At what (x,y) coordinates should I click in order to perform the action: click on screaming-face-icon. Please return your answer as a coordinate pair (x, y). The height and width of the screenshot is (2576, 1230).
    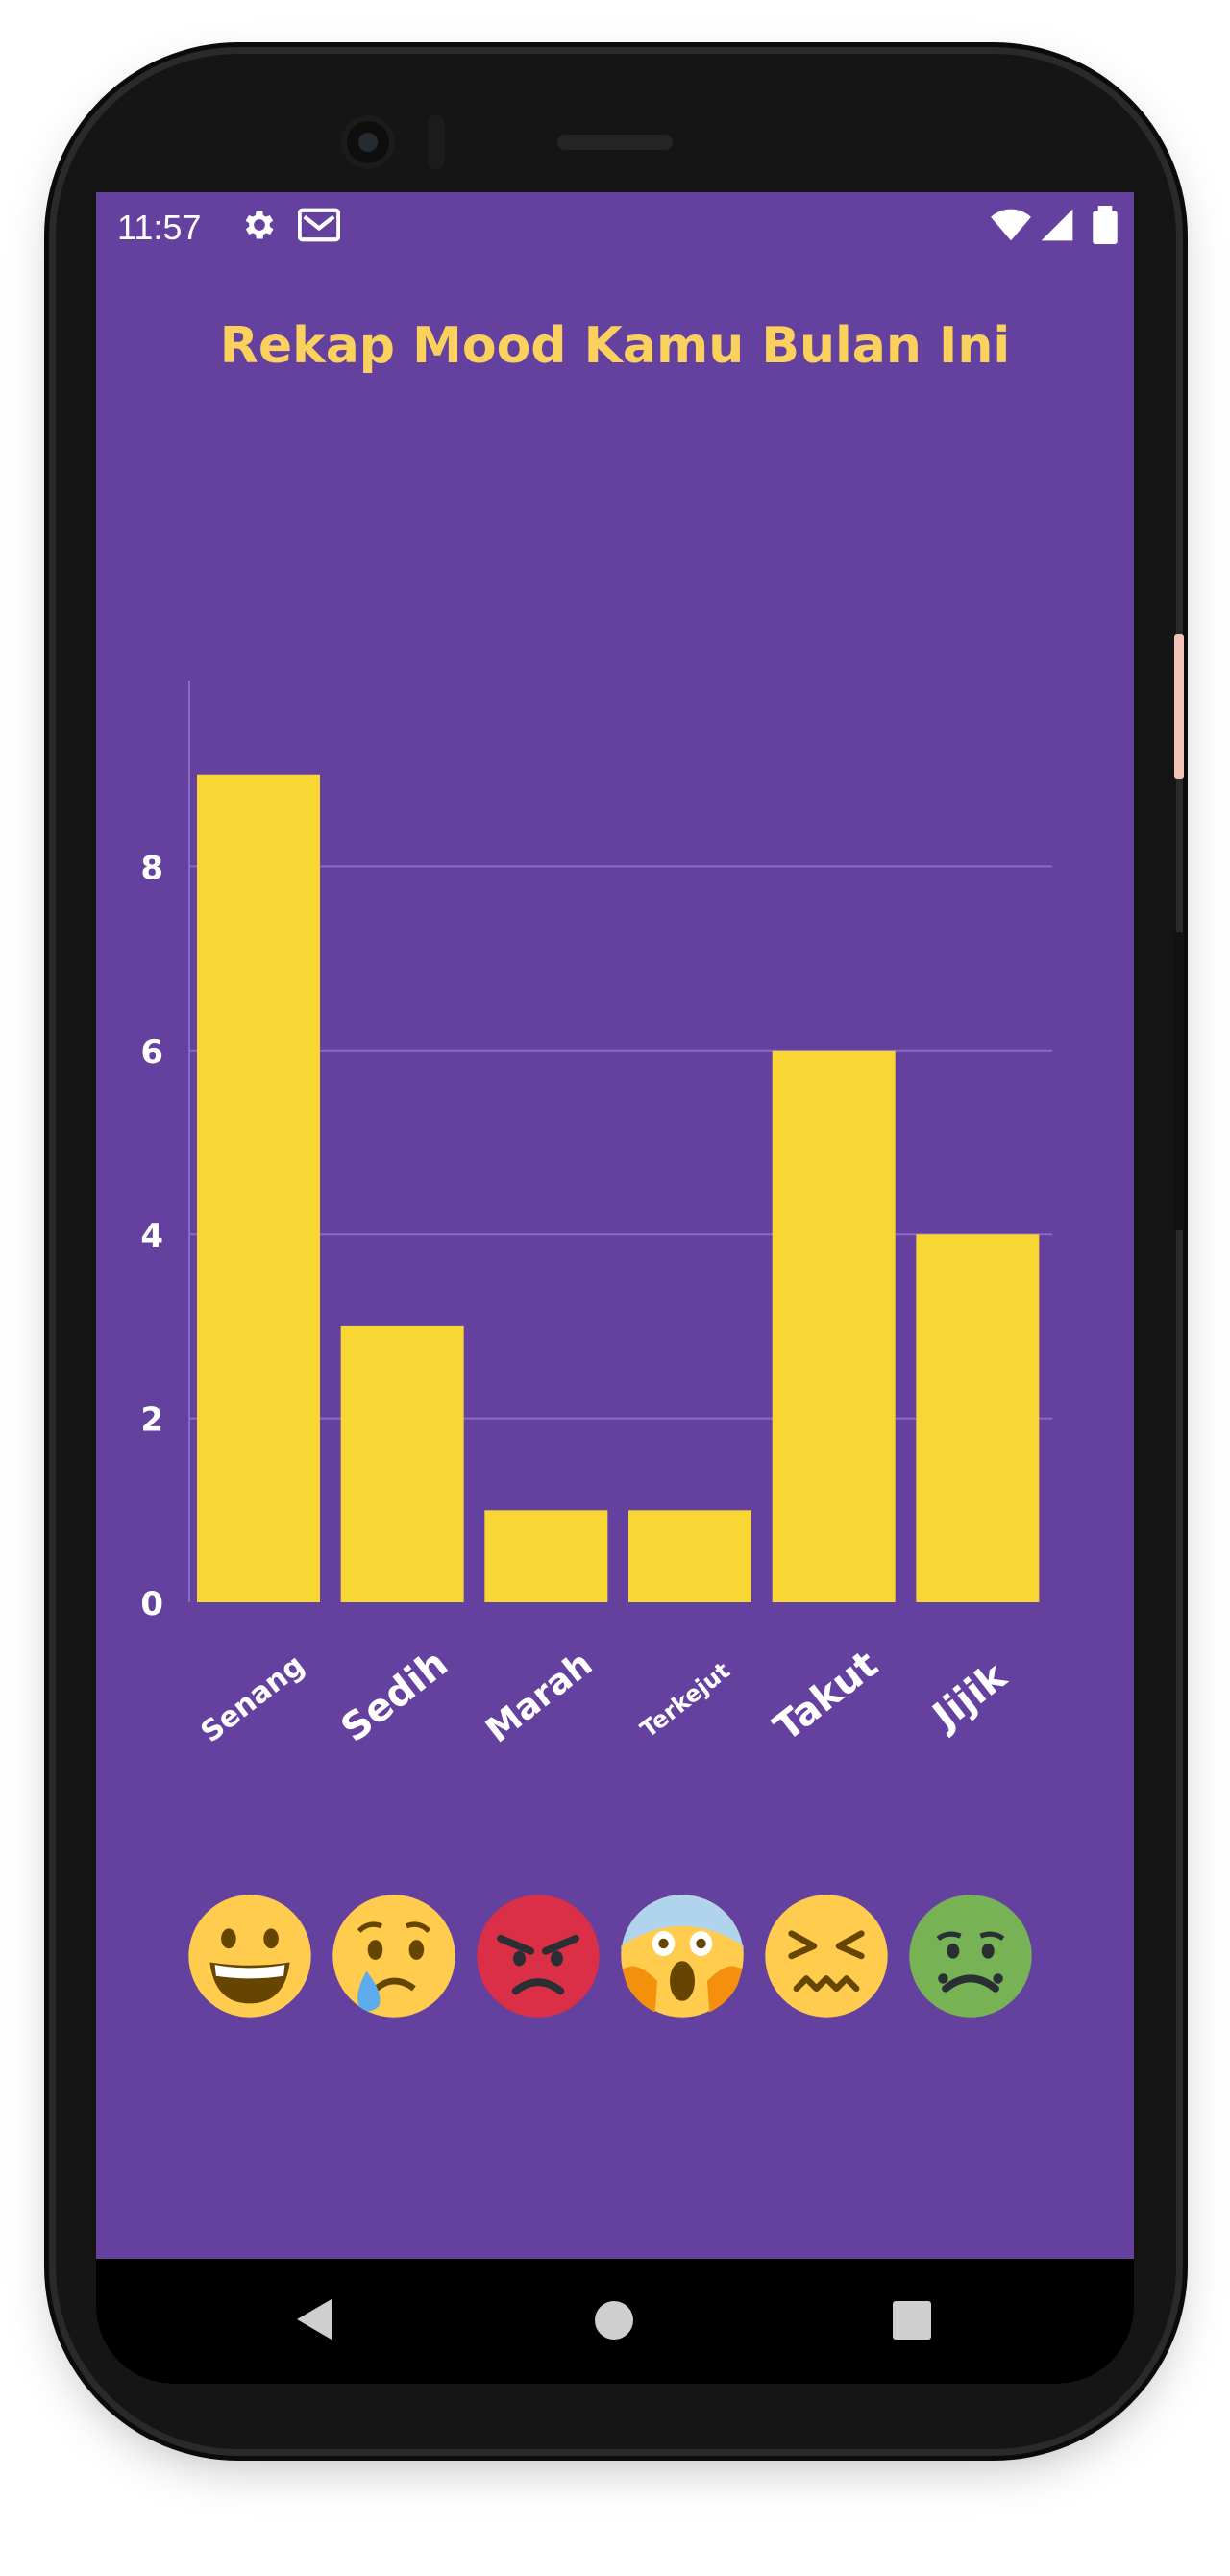
    Looking at the image, I should click on (683, 1957).